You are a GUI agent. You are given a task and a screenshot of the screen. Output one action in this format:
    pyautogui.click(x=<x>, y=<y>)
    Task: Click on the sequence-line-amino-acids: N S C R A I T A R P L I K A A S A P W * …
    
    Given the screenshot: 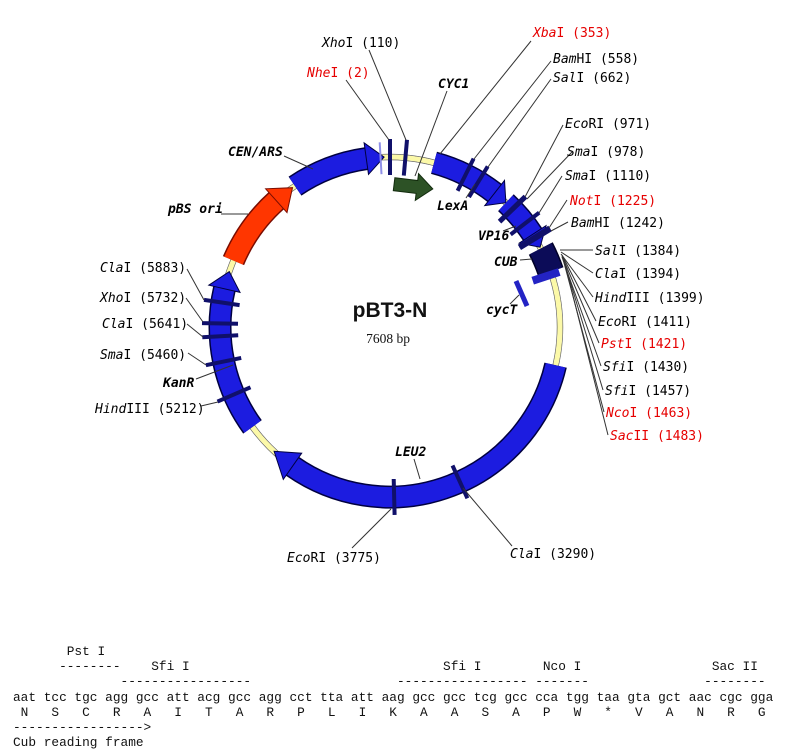 What is the action you would take?
    pyautogui.click(x=389, y=712)
    